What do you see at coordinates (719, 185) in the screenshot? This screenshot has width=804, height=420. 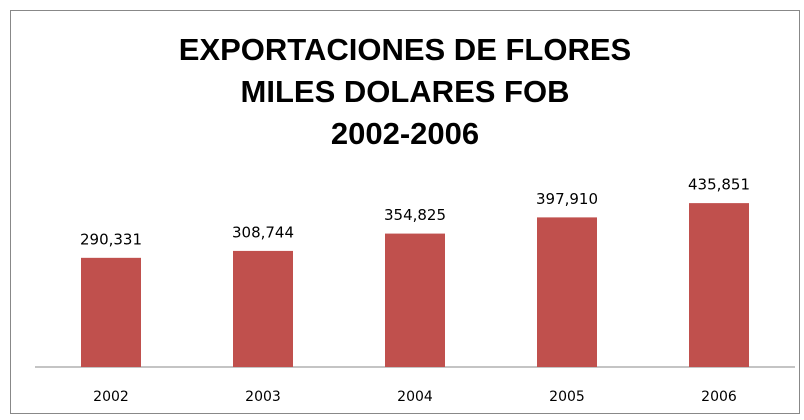 I see `data-label: 435,851` at bounding box center [719, 185].